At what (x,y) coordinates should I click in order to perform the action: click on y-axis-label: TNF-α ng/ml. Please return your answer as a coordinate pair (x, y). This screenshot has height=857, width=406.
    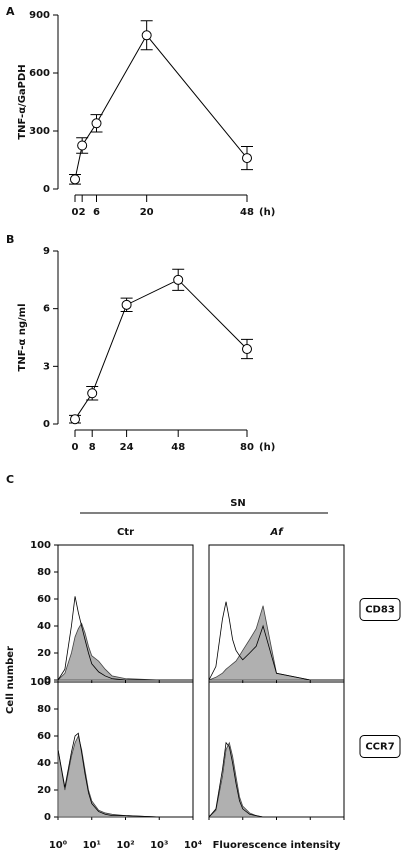
    Looking at the image, I should click on (22, 338).